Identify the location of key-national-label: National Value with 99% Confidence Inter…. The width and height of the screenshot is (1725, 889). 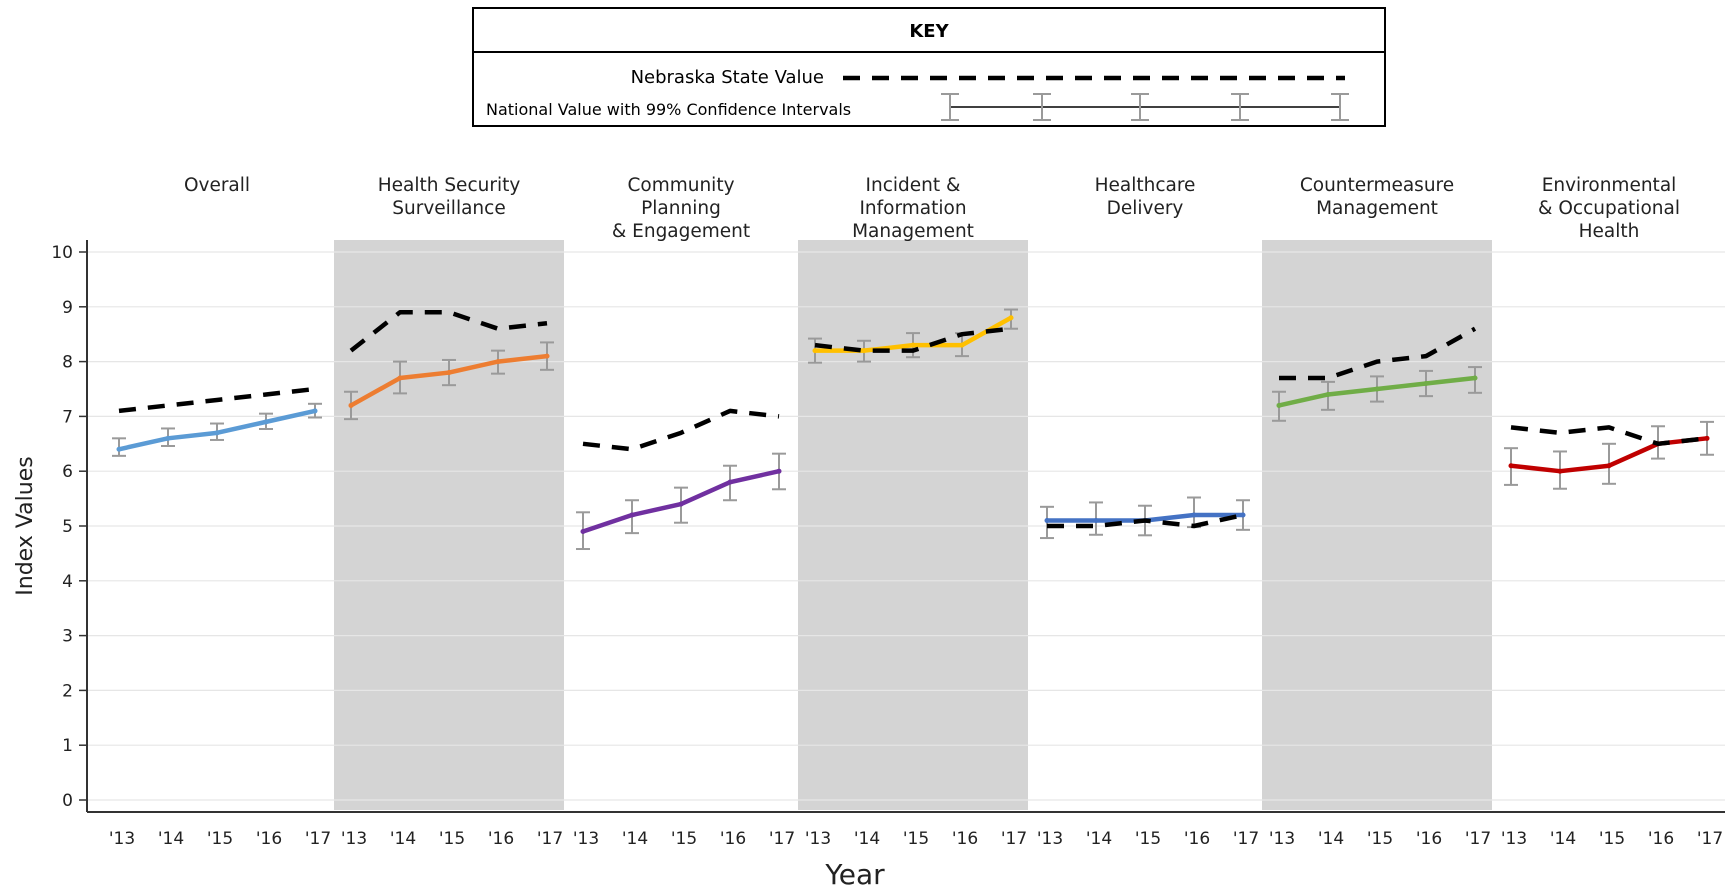
(668, 109).